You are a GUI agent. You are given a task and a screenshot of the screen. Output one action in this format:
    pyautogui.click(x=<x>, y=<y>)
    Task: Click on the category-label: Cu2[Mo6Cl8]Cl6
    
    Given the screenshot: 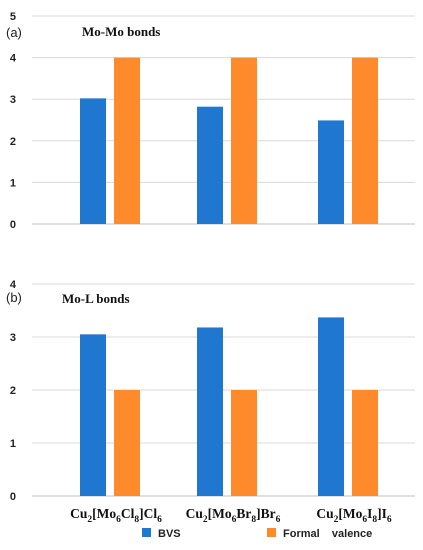 What is the action you would take?
    pyautogui.click(x=116, y=515)
    